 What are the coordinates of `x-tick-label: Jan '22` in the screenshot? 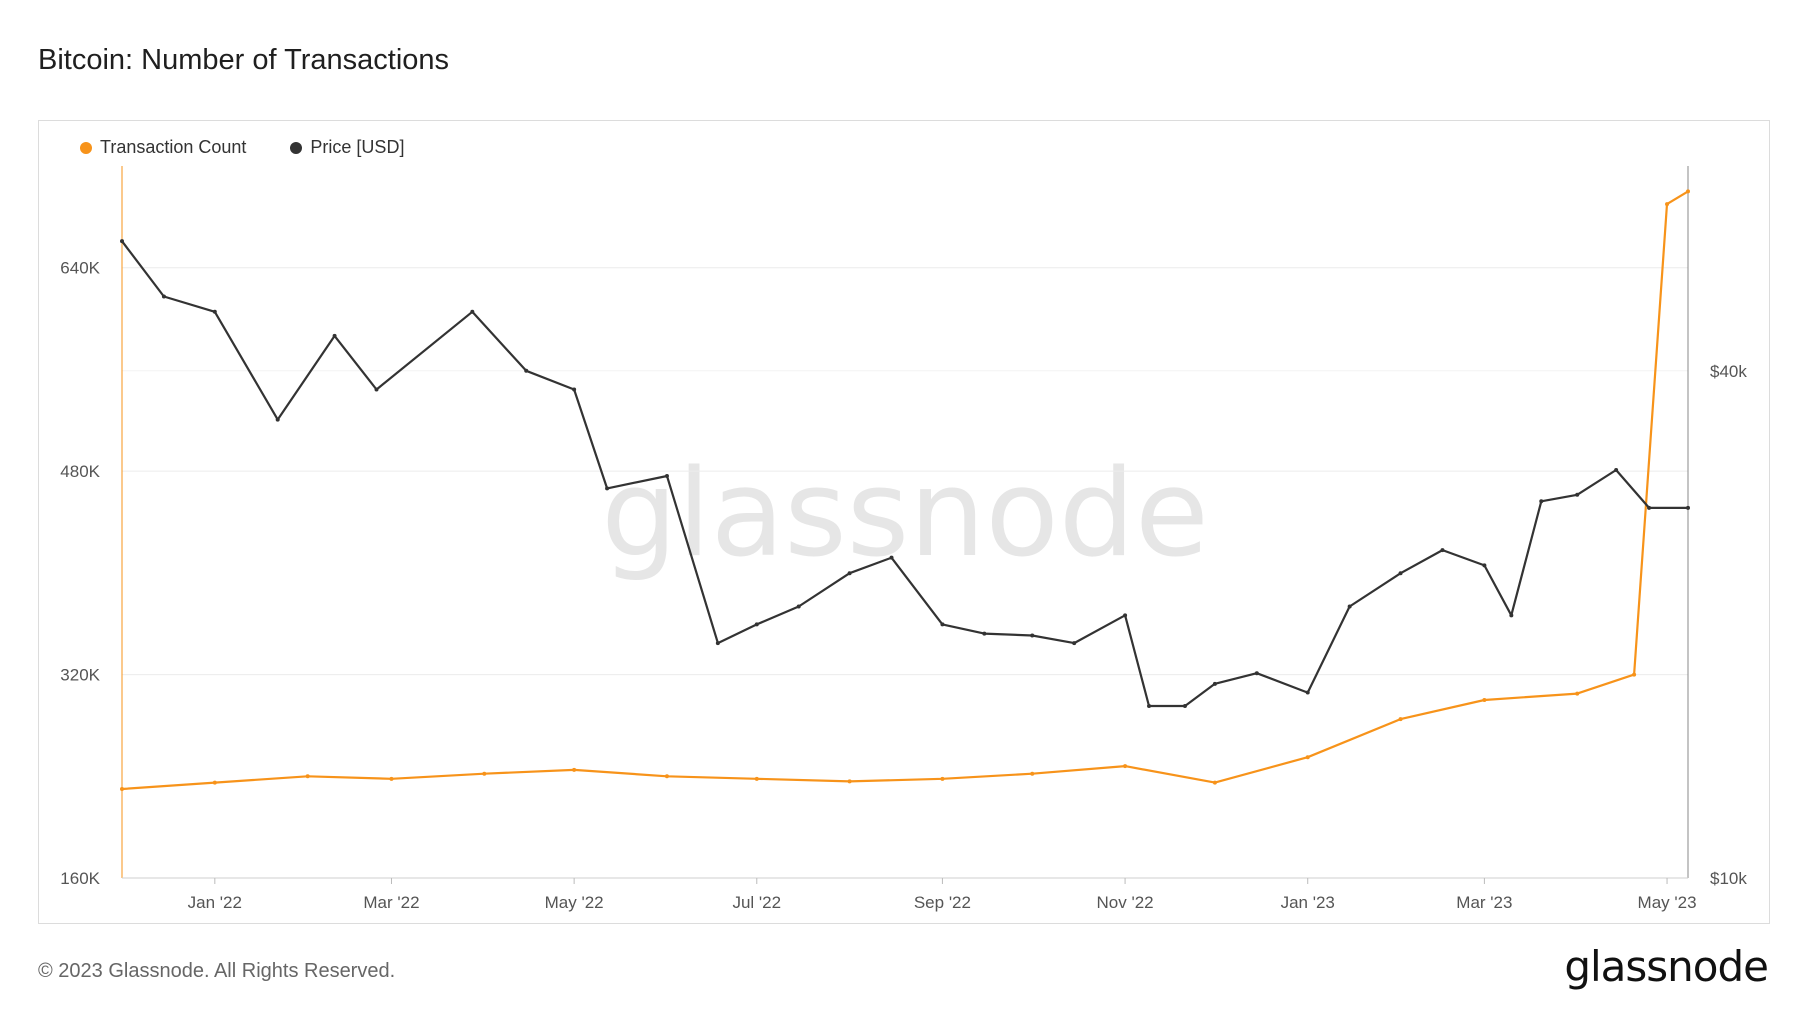 It's located at (215, 902).